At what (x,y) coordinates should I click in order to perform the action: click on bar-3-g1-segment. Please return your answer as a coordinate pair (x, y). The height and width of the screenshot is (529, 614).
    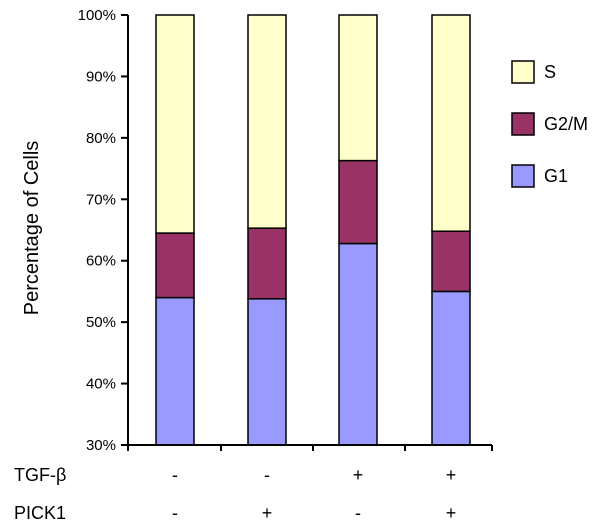
    Looking at the image, I should click on (358, 344).